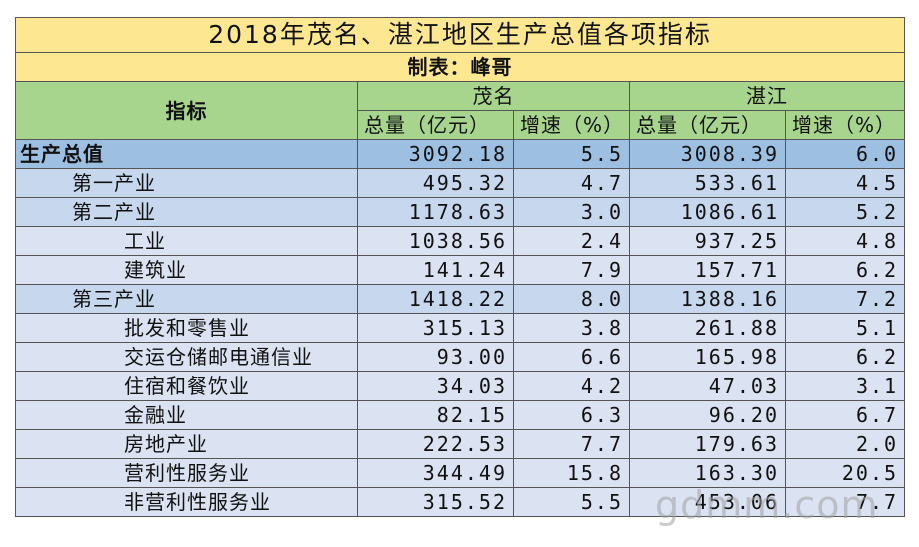 This screenshot has height=547, width=919. What do you see at coordinates (707, 328) in the screenshot?
I see `row-zj-total: 261.88` at bounding box center [707, 328].